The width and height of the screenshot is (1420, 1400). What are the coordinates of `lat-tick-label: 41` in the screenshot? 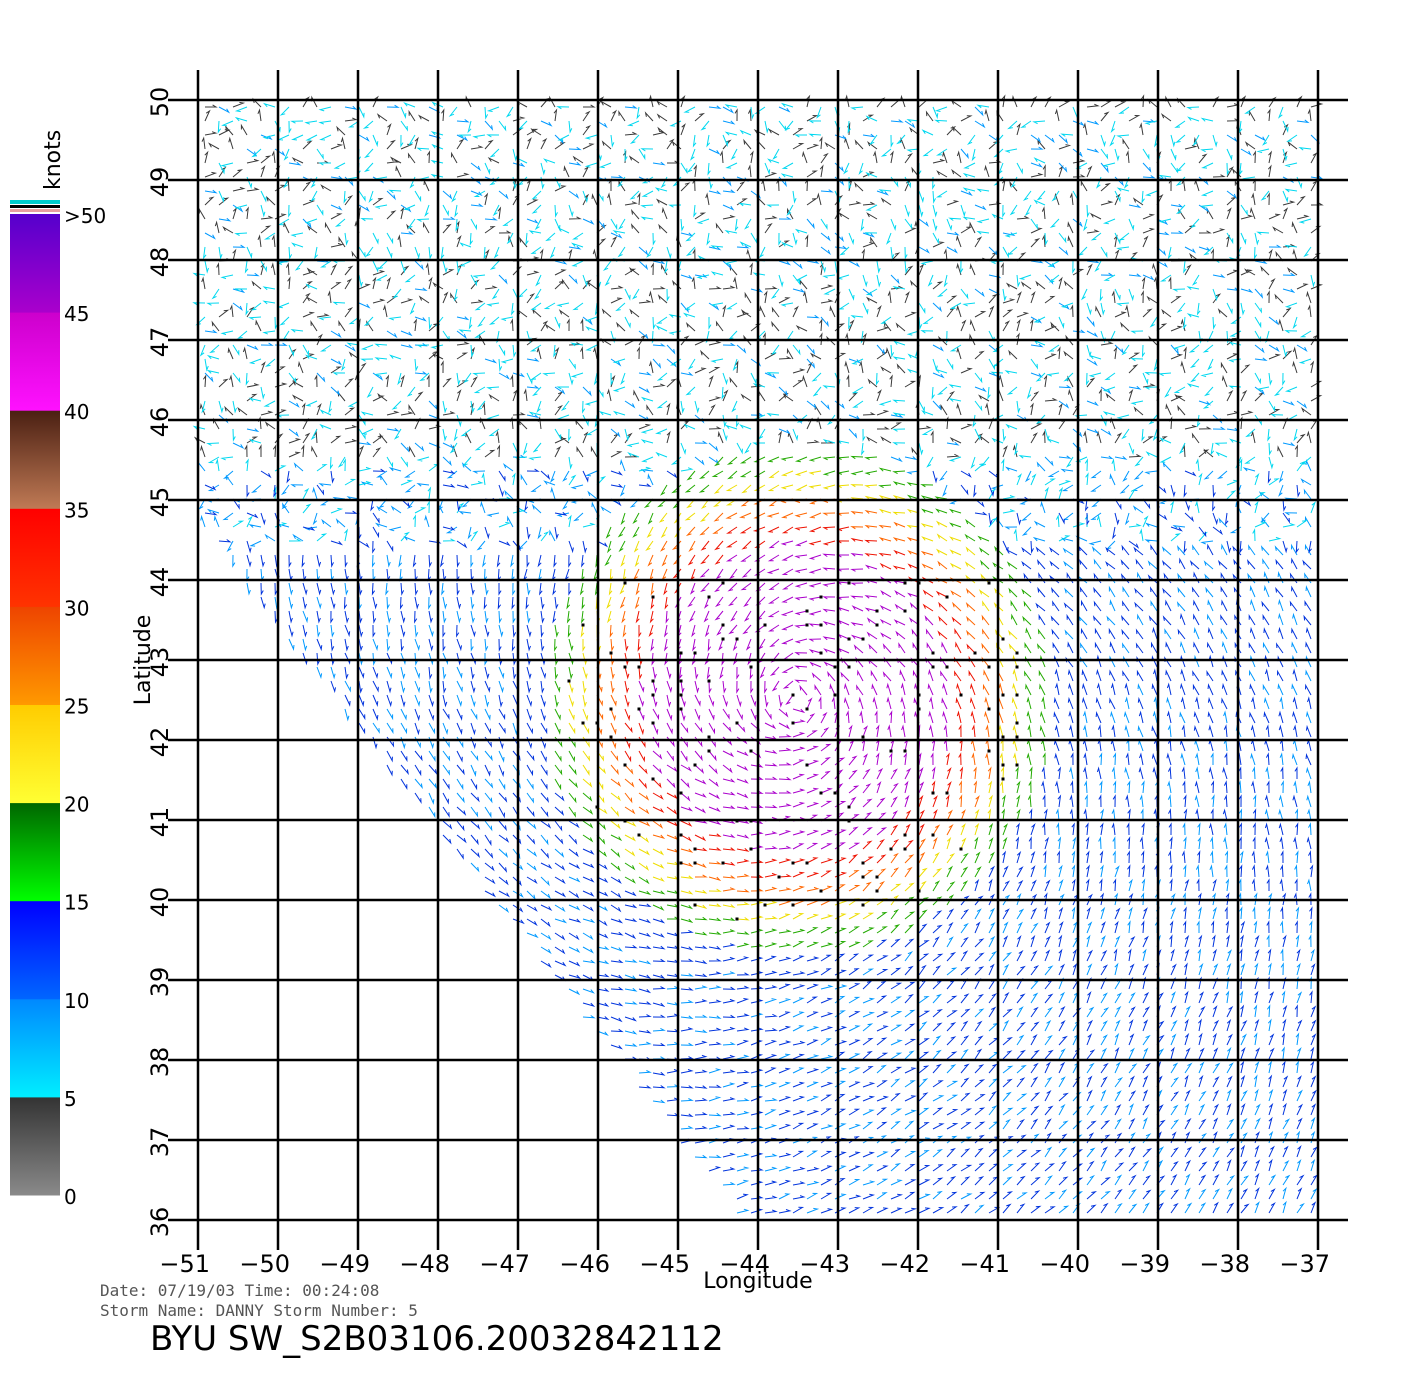 It's located at (160, 822).